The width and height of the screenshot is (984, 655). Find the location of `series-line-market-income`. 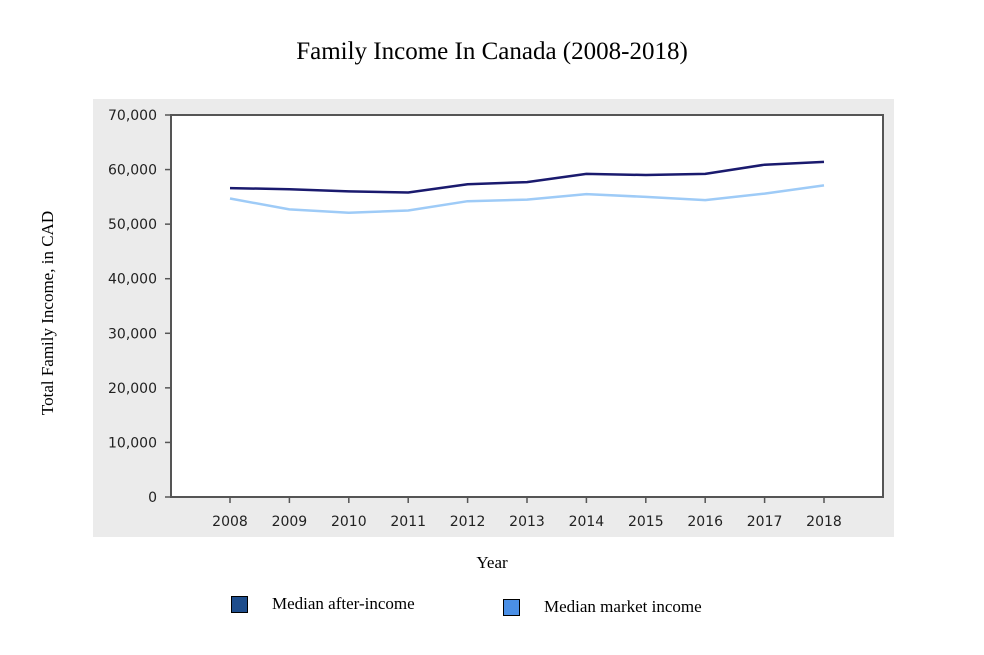

series-line-market-income is located at coordinates (527, 199).